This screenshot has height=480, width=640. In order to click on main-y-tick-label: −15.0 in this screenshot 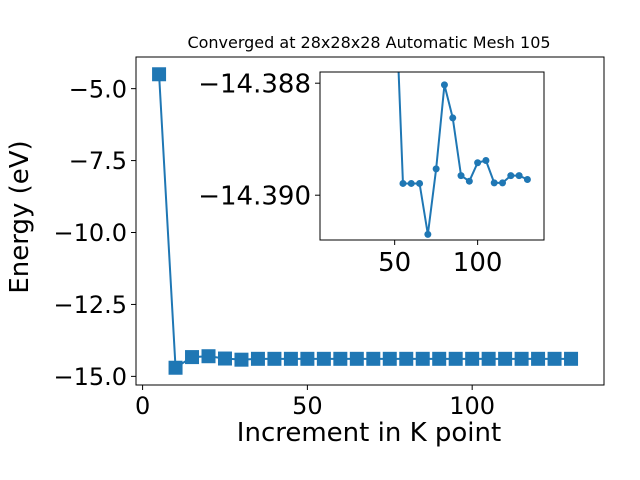, I will do `click(90, 377)`.